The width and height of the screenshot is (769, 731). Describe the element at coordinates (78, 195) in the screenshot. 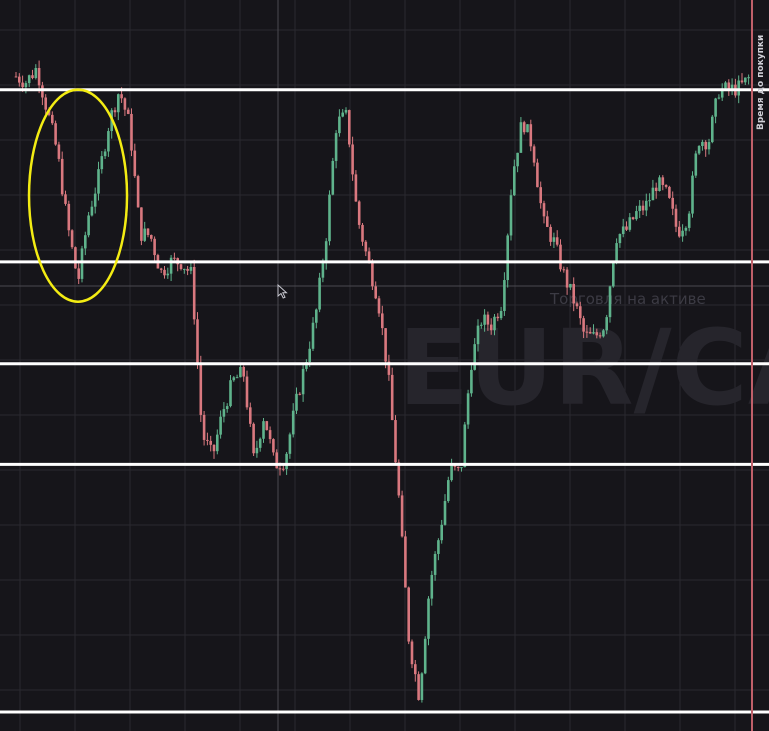

I see `highlight-ellipse` at that location.